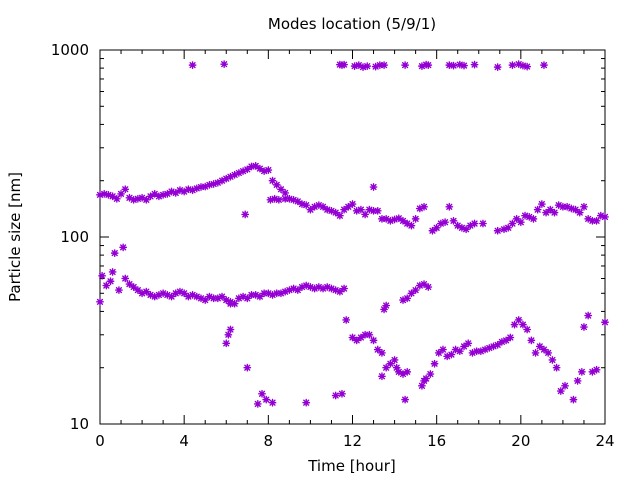 The image size is (640, 480). Describe the element at coordinates (79, 424) in the screenshot. I see `y-tick-label: 10` at that location.